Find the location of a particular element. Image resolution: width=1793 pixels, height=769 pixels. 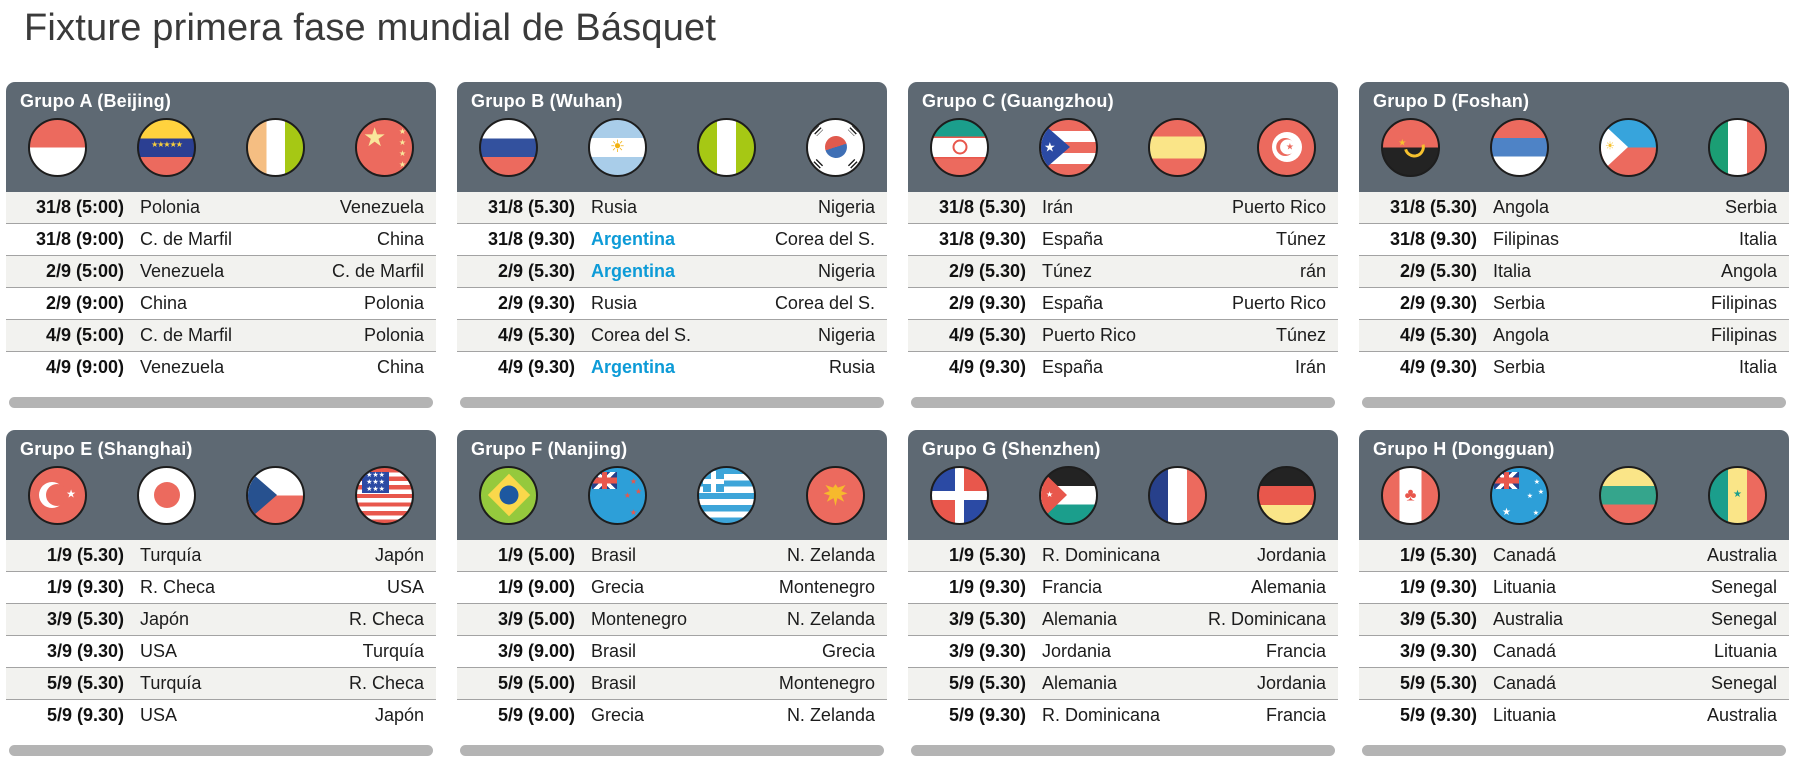

match-datetime: 5/9 (9.00) is located at coordinates (536, 714).